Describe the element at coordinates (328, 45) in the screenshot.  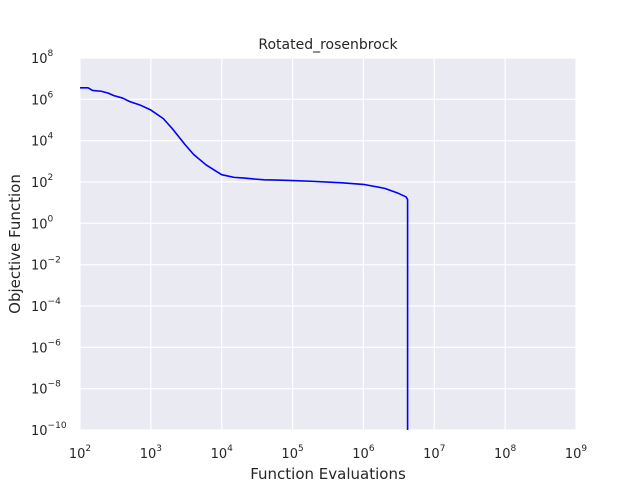
I see `chart-title: Rotated_rosenbrock` at that location.